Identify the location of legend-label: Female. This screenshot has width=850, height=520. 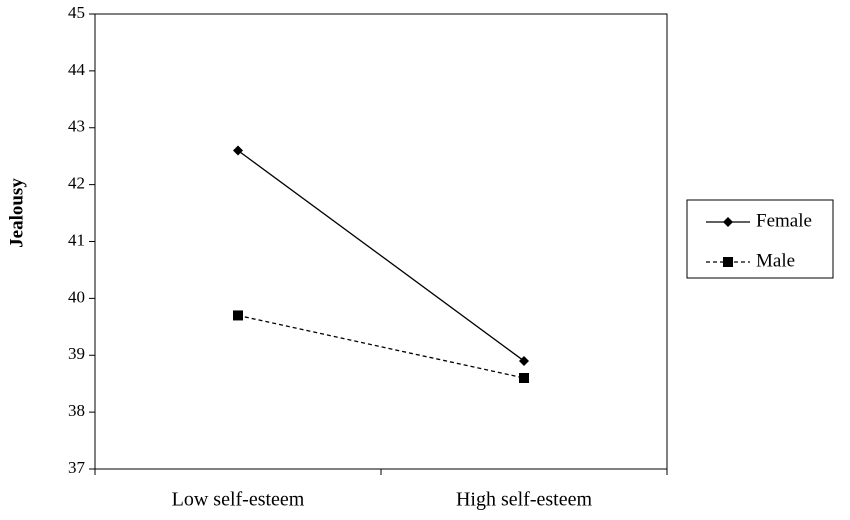
(784, 220).